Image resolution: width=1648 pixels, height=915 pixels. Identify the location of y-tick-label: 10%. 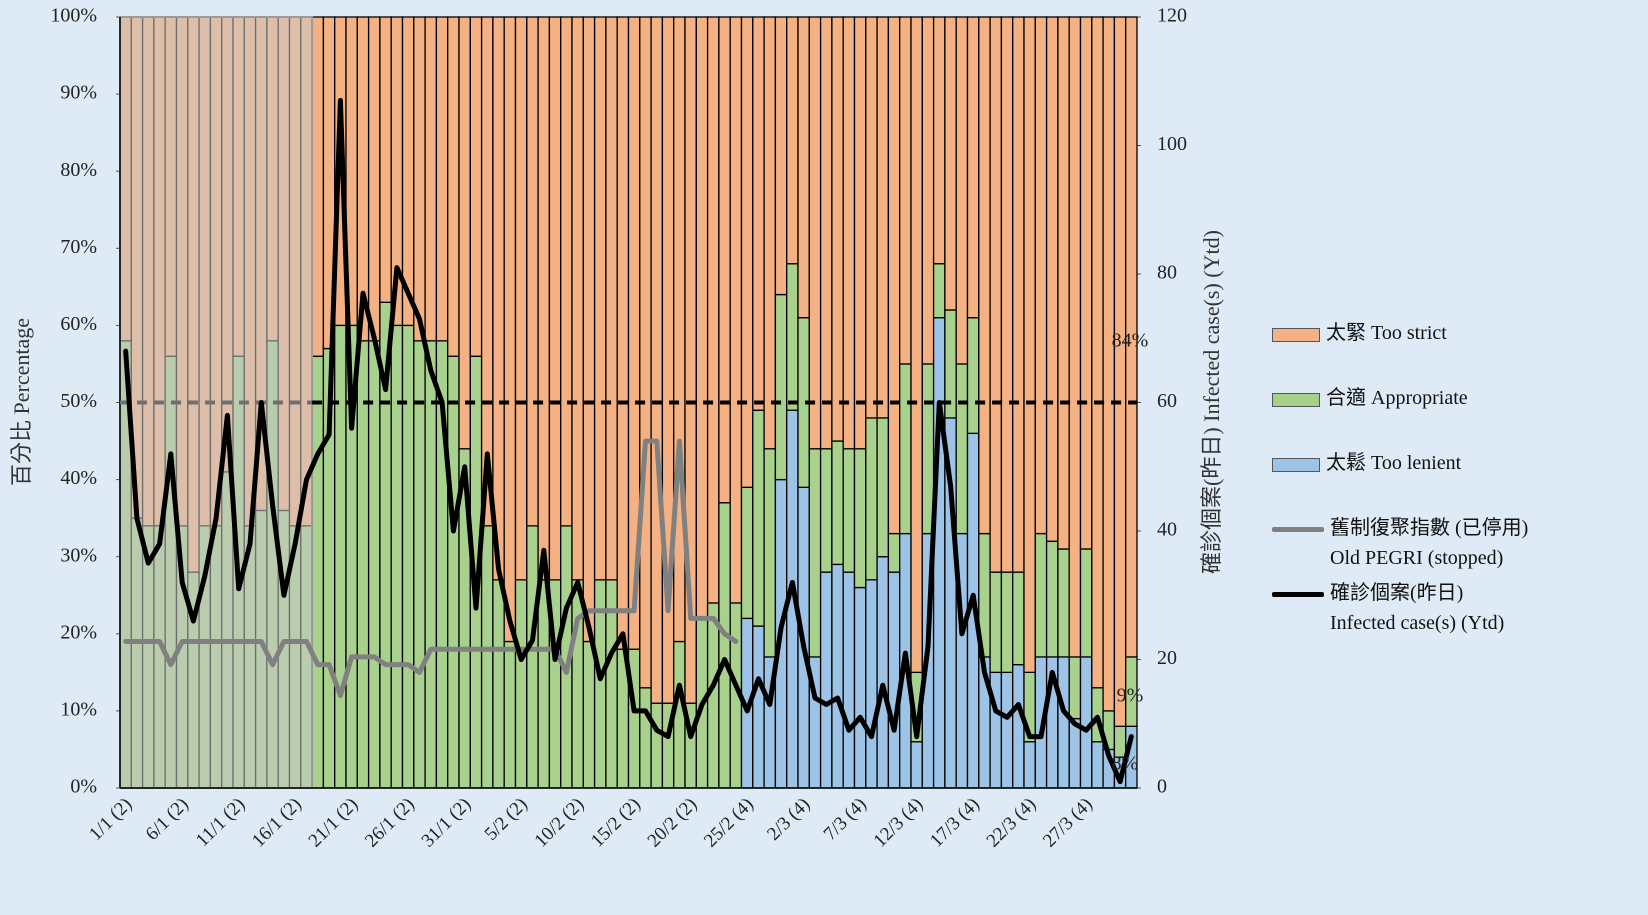
(78, 709).